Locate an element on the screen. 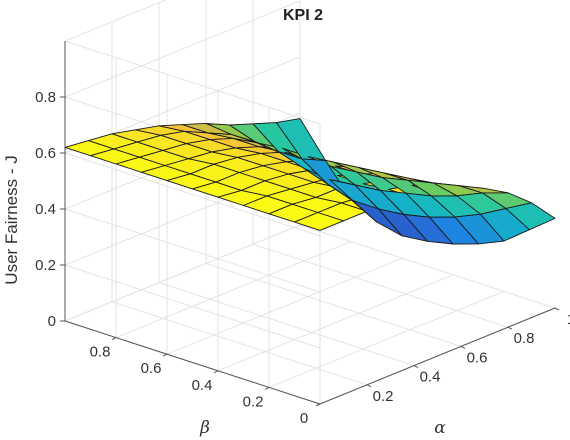 This screenshot has width=570, height=440. z-tick-label: 0.4 is located at coordinates (45, 209).